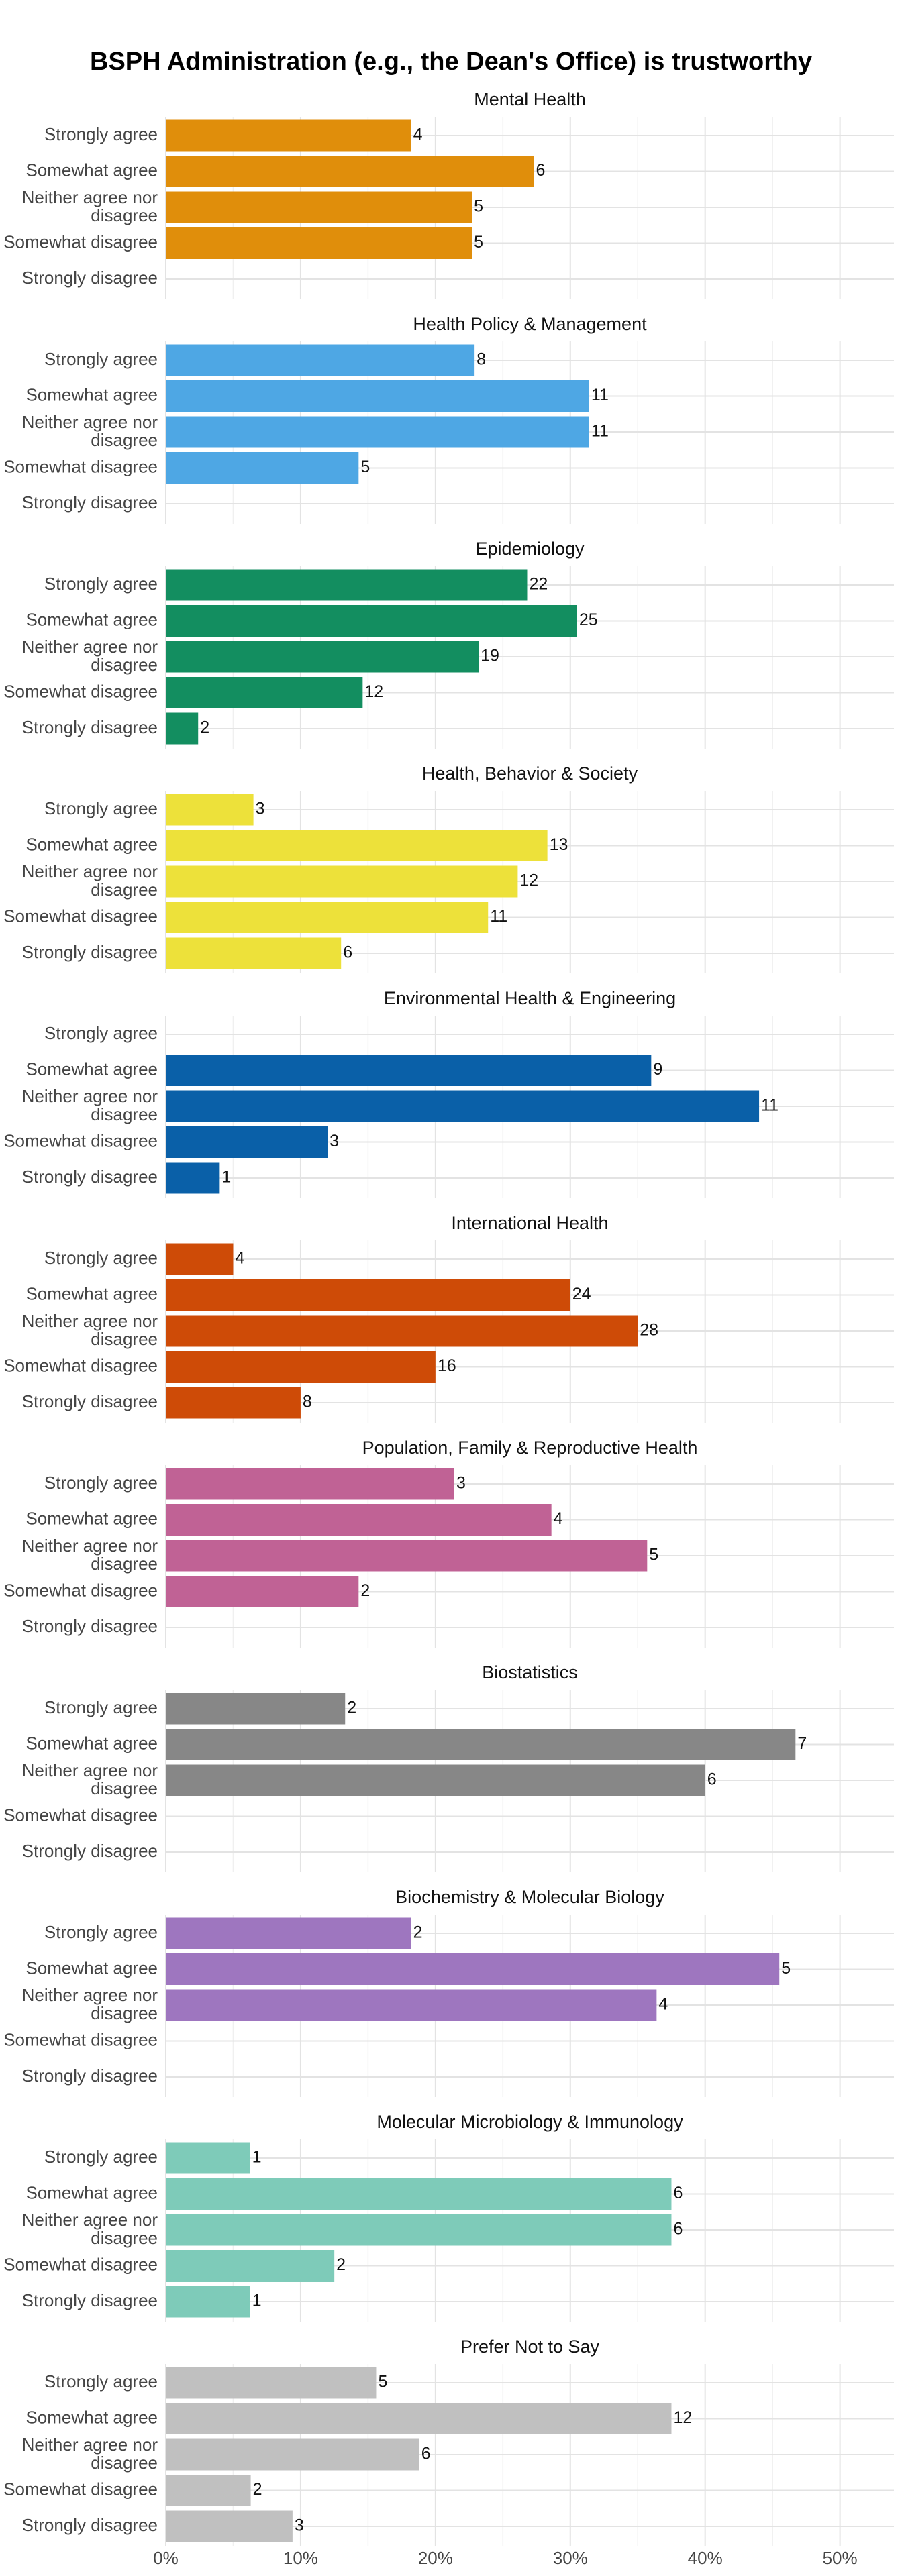 The width and height of the screenshot is (902, 2576). Describe the element at coordinates (530, 324) in the screenshot. I see `panel-title: Health Policy & Management` at that location.